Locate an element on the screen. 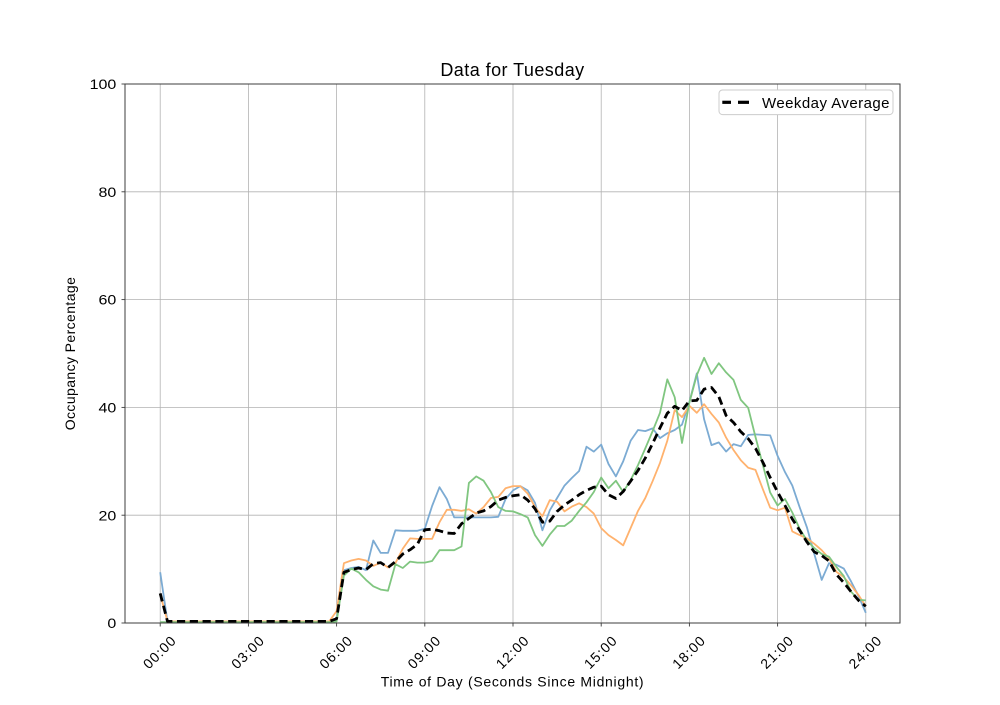 This screenshot has width=1000, height=705. svg-text: Weekday Average is located at coordinates (826, 103).